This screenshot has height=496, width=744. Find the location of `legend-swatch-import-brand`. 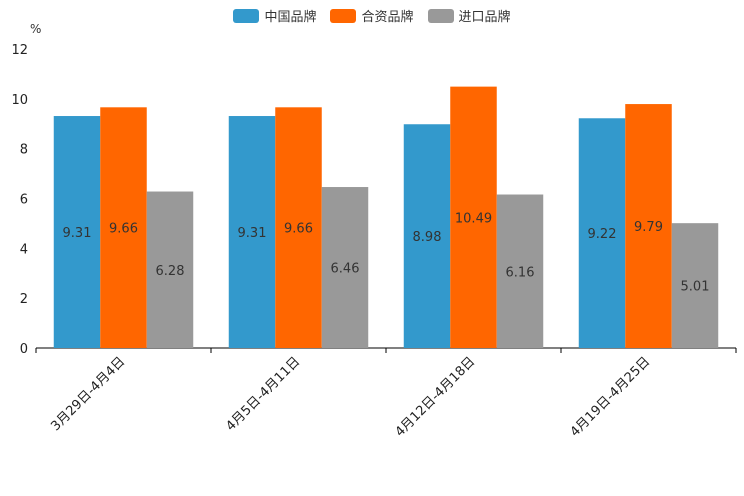

legend-swatch-import-brand is located at coordinates (440, 15).